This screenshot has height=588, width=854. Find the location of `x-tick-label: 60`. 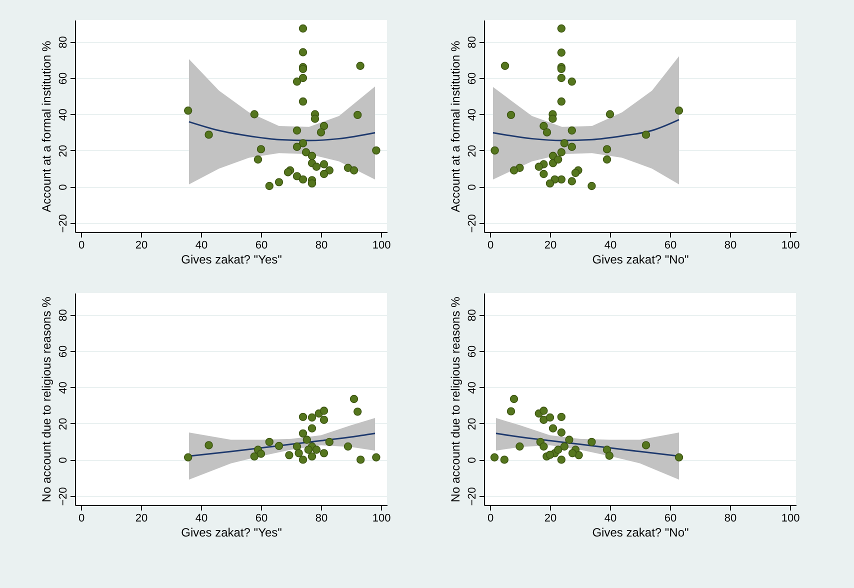

x-tick-label: 60 is located at coordinates (261, 246).